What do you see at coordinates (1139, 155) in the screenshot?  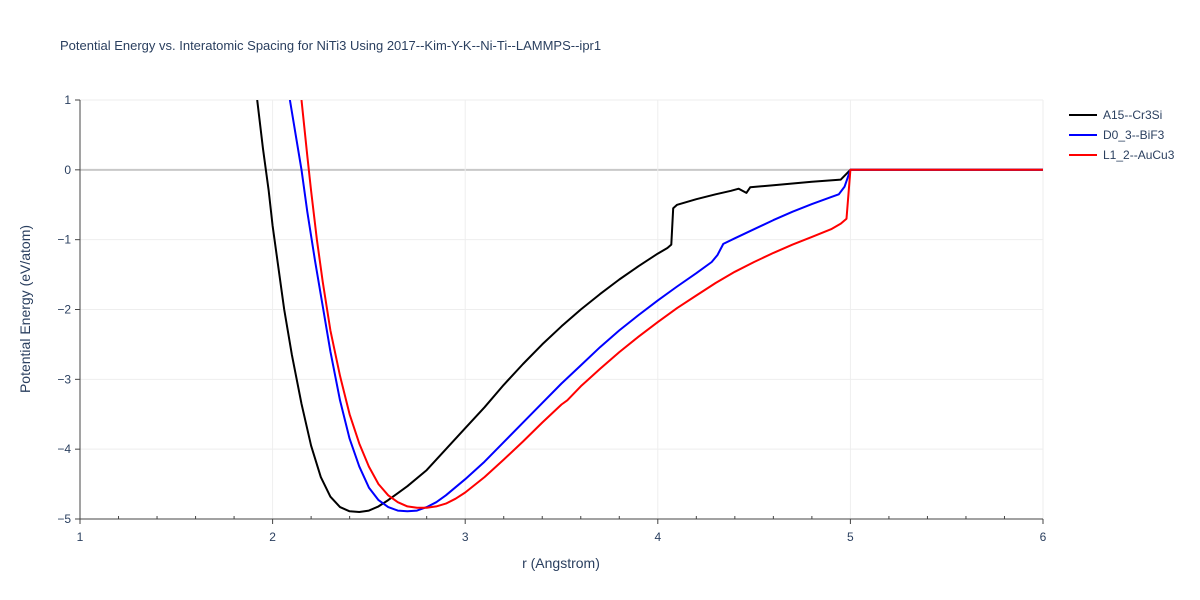 I see `legend-label: L1_2--AuCu3` at bounding box center [1139, 155].